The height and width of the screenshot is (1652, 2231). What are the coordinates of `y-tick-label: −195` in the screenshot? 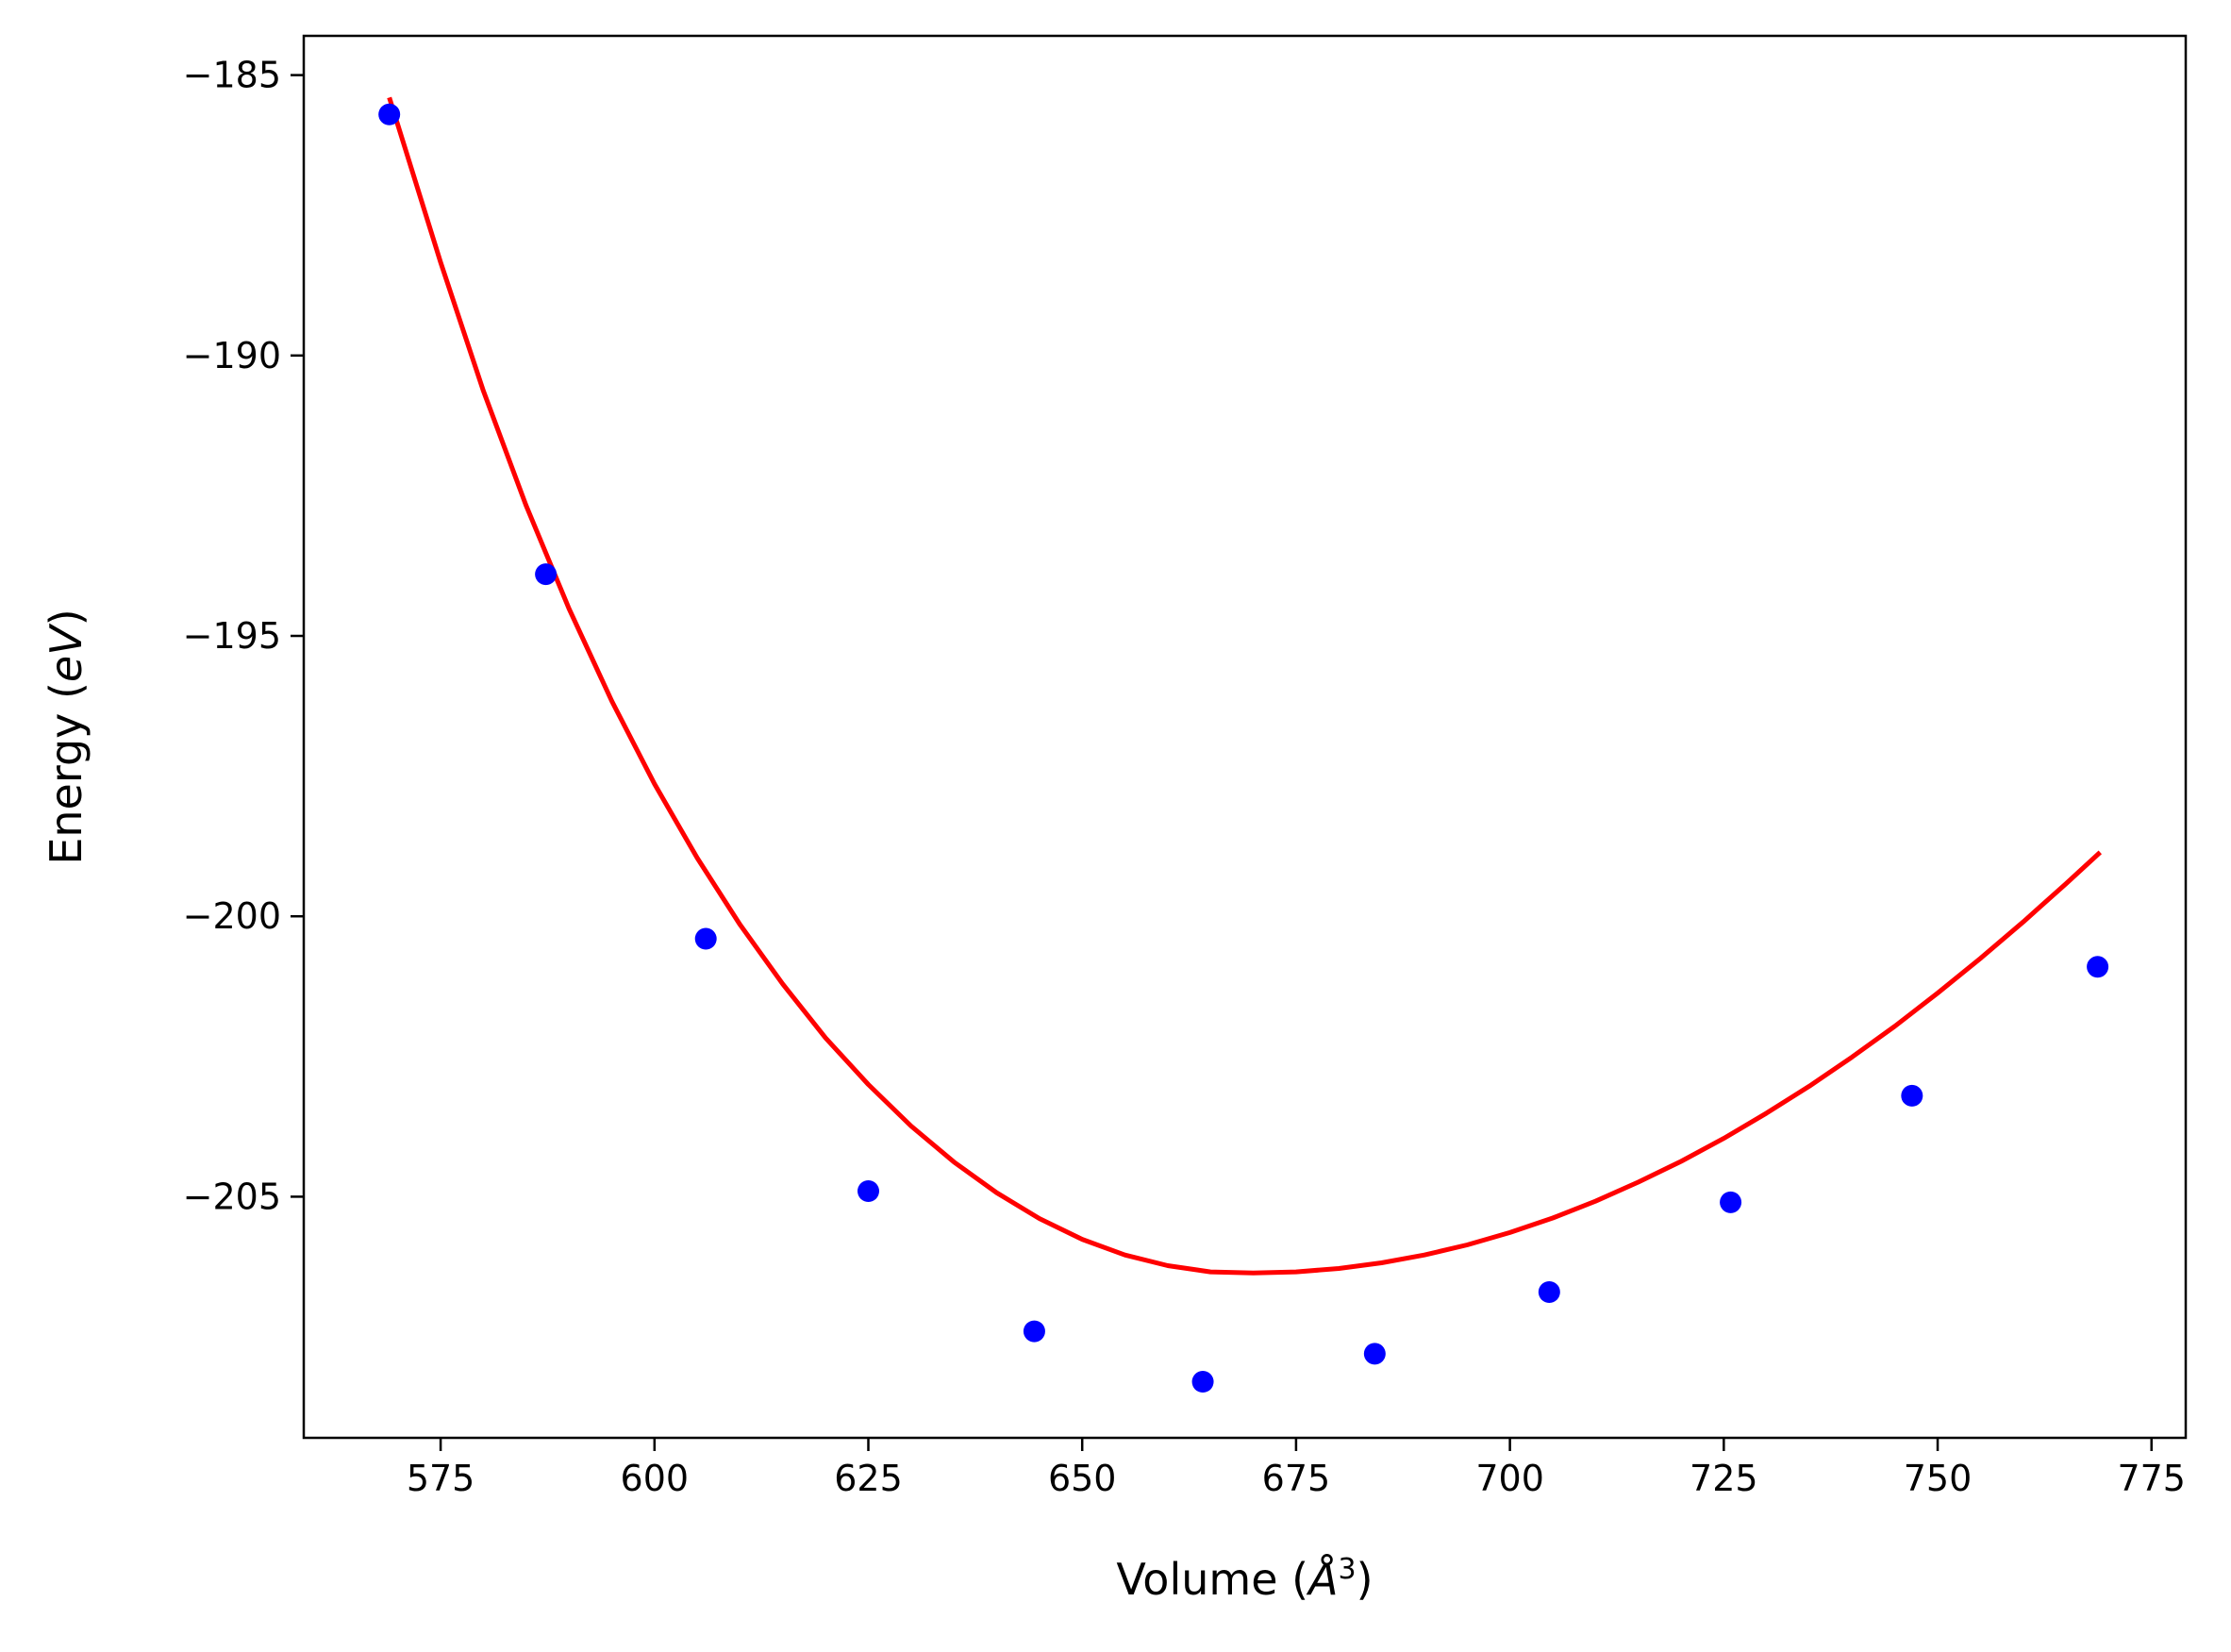 It's located at (232, 636).